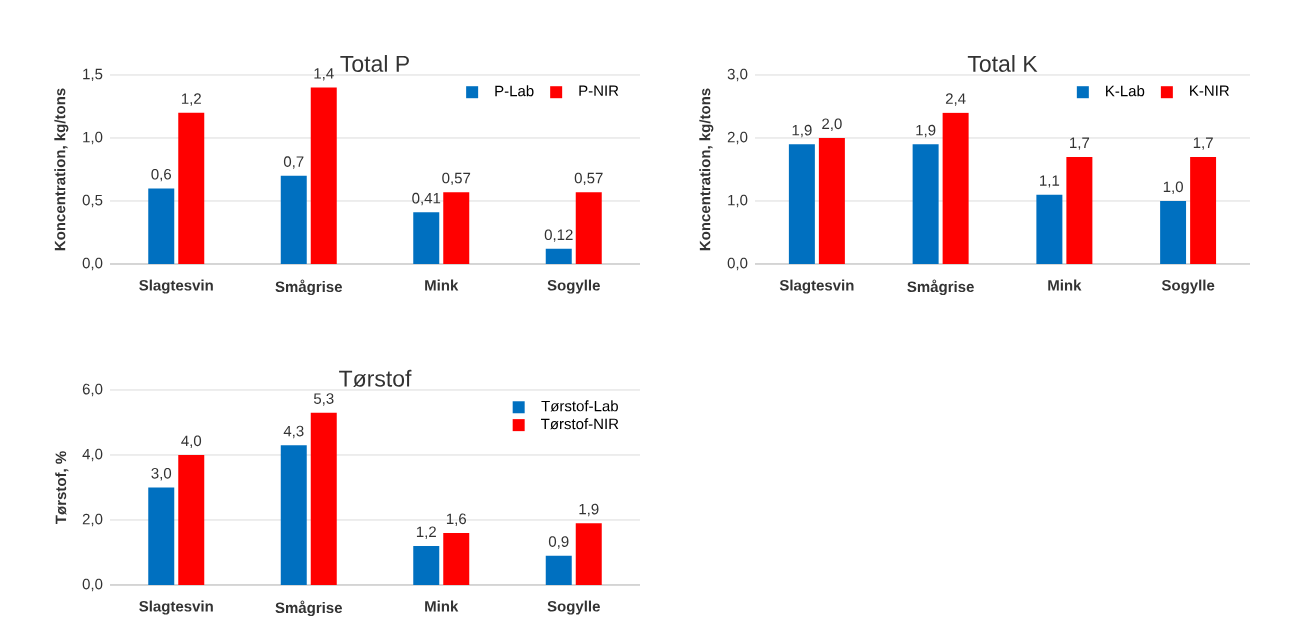  What do you see at coordinates (1173, 187) in the screenshot?
I see `data-label: 1,0` at bounding box center [1173, 187].